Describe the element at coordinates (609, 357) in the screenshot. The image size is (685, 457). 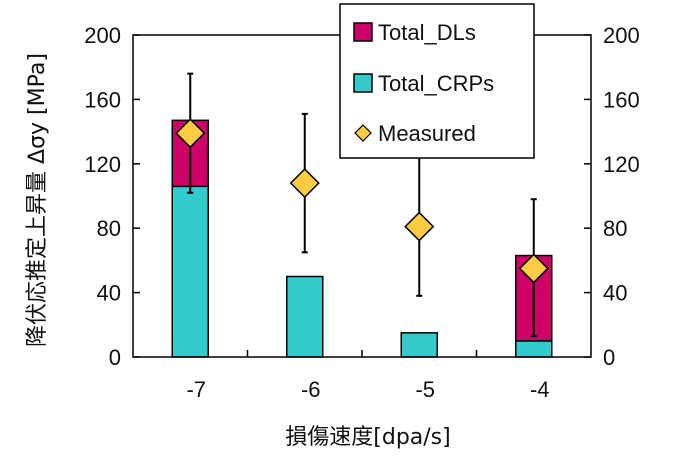
I see `y-right-tick-label: 0` at that location.